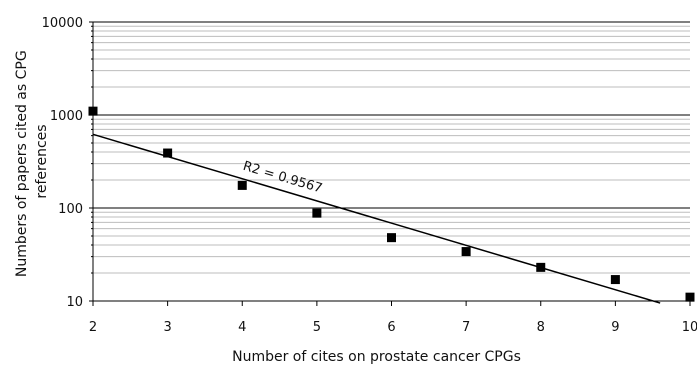 This screenshot has width=697, height=369. I want to click on x-tick-label: 10, so click(689, 327).